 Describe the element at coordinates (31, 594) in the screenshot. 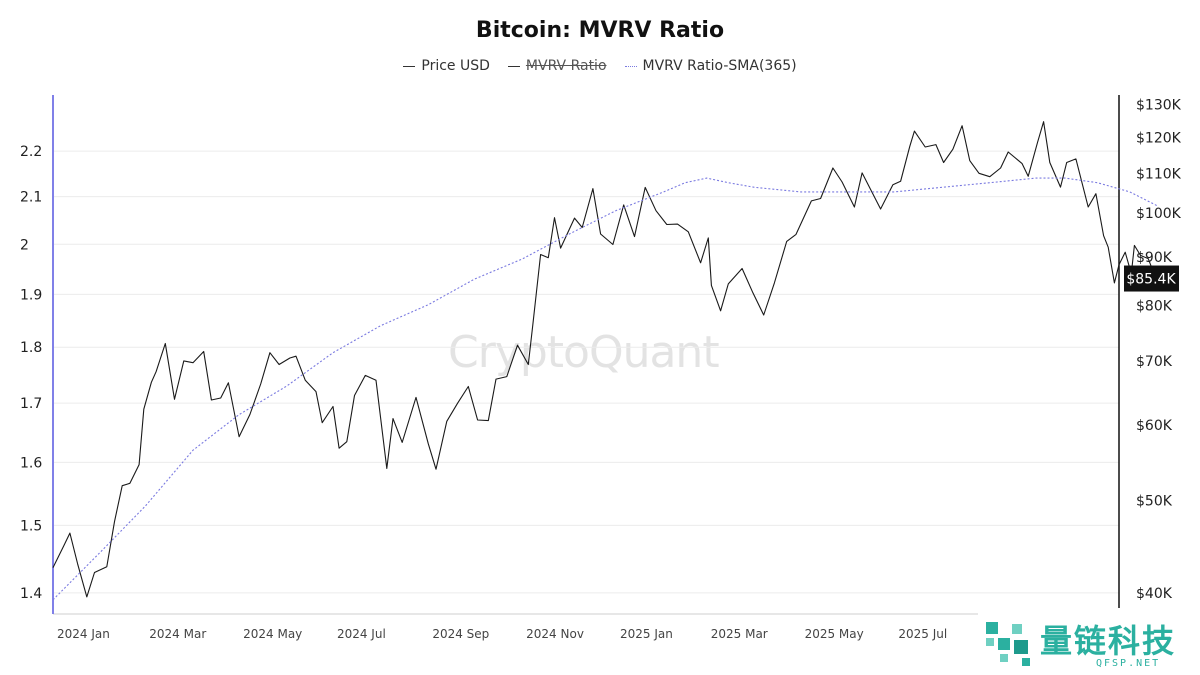

I see `left-tick-label: 1.4` at that location.